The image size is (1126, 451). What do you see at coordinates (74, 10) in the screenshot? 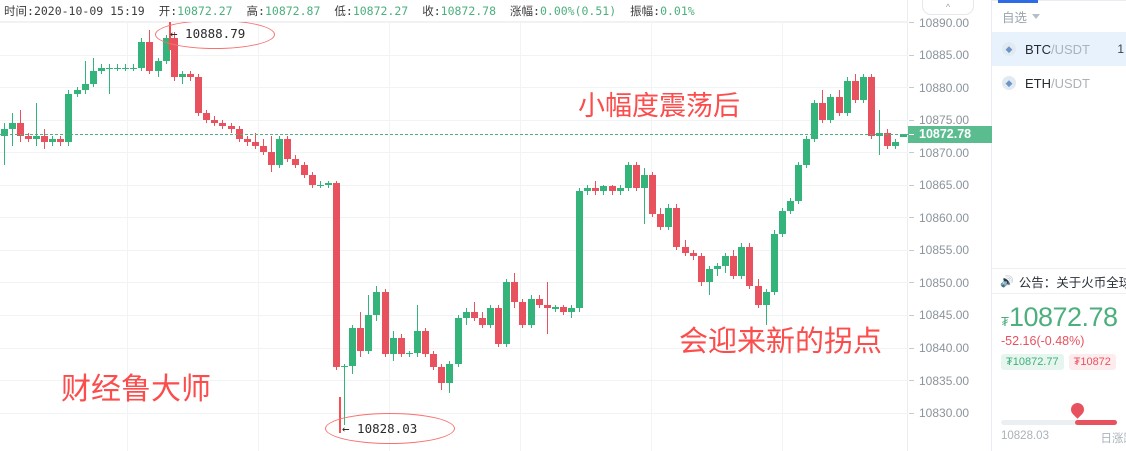
I see `ohlc-time: 时间:2020-10-09 15:19` at bounding box center [74, 10].